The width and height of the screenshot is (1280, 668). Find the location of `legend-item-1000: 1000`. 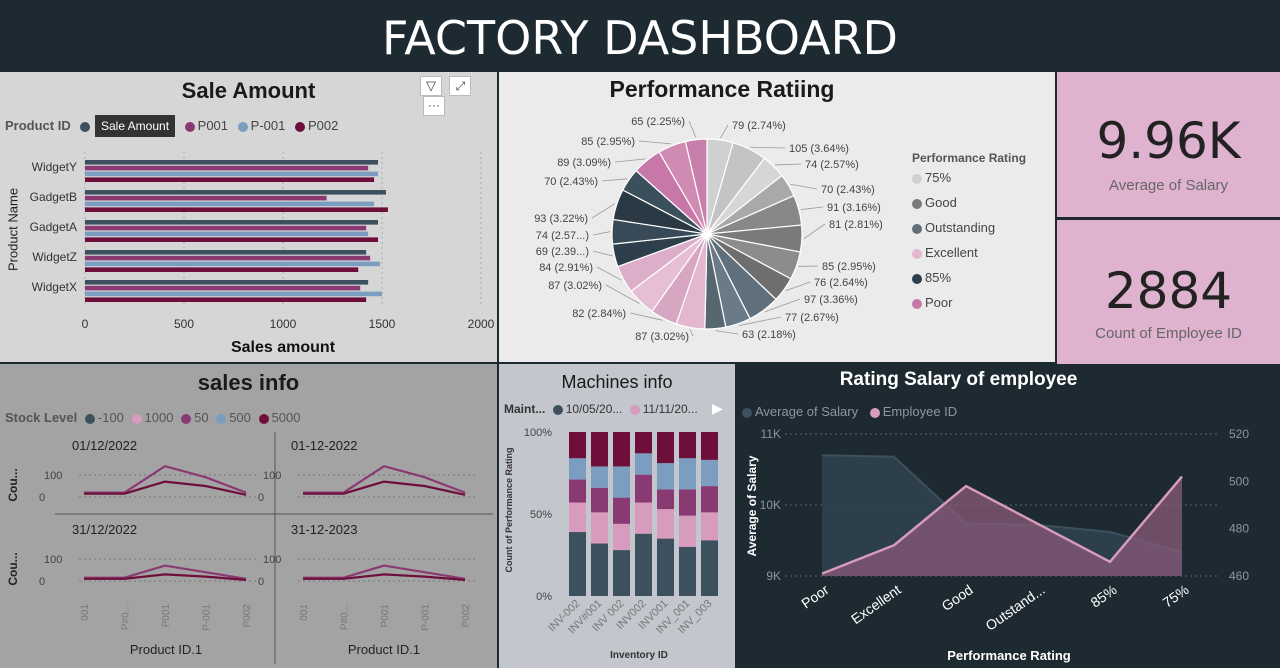

legend-item-1000: 1000 is located at coordinates (159, 417).